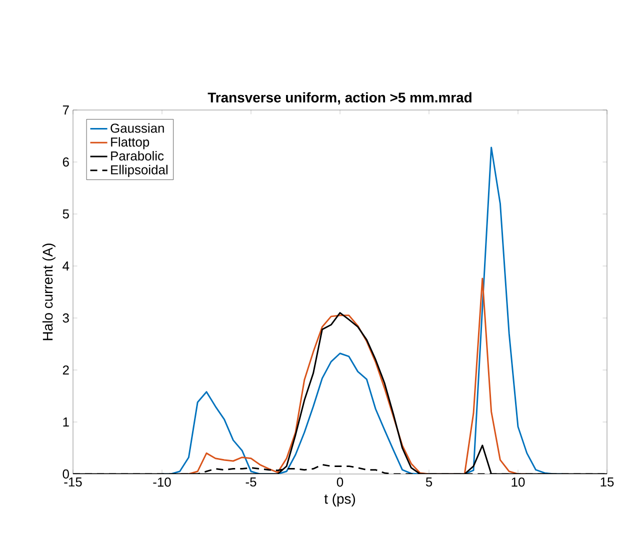 The width and height of the screenshot is (636, 533). I want to click on y-tick-label: 0, so click(65, 474).